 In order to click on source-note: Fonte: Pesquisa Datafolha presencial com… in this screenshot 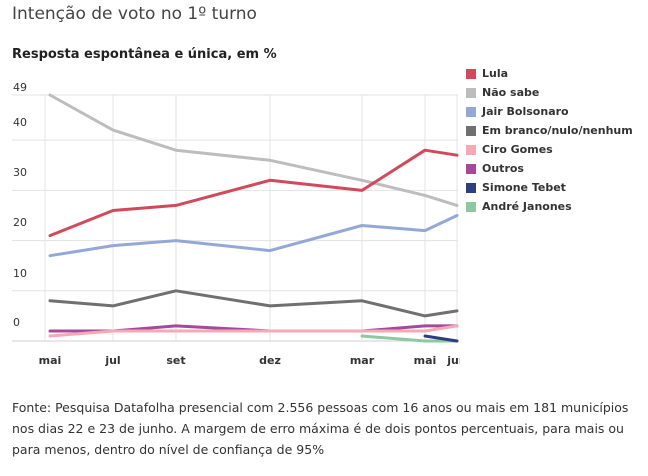, I will do `click(320, 428)`.